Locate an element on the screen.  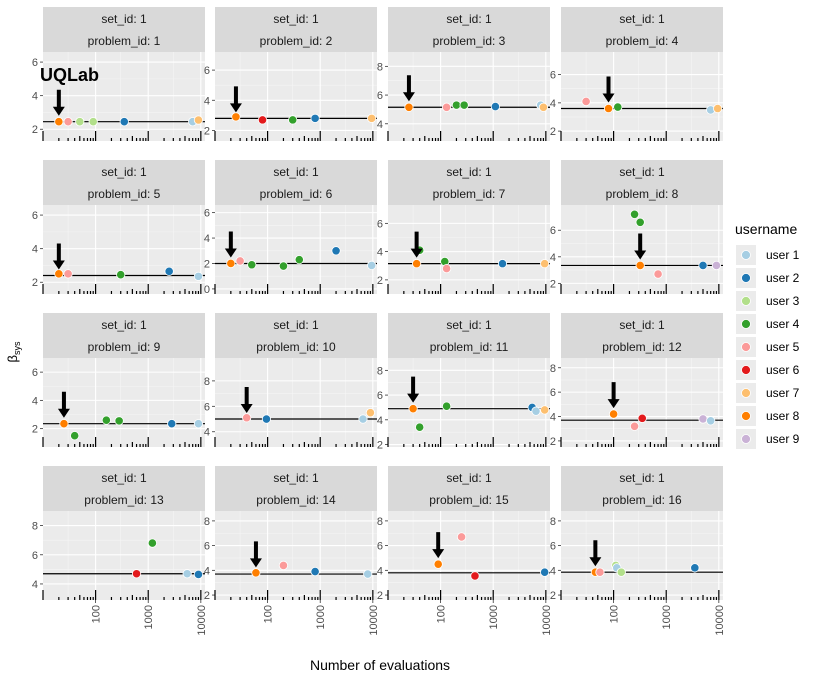
legend-label: user 9 is located at coordinates (783, 439).